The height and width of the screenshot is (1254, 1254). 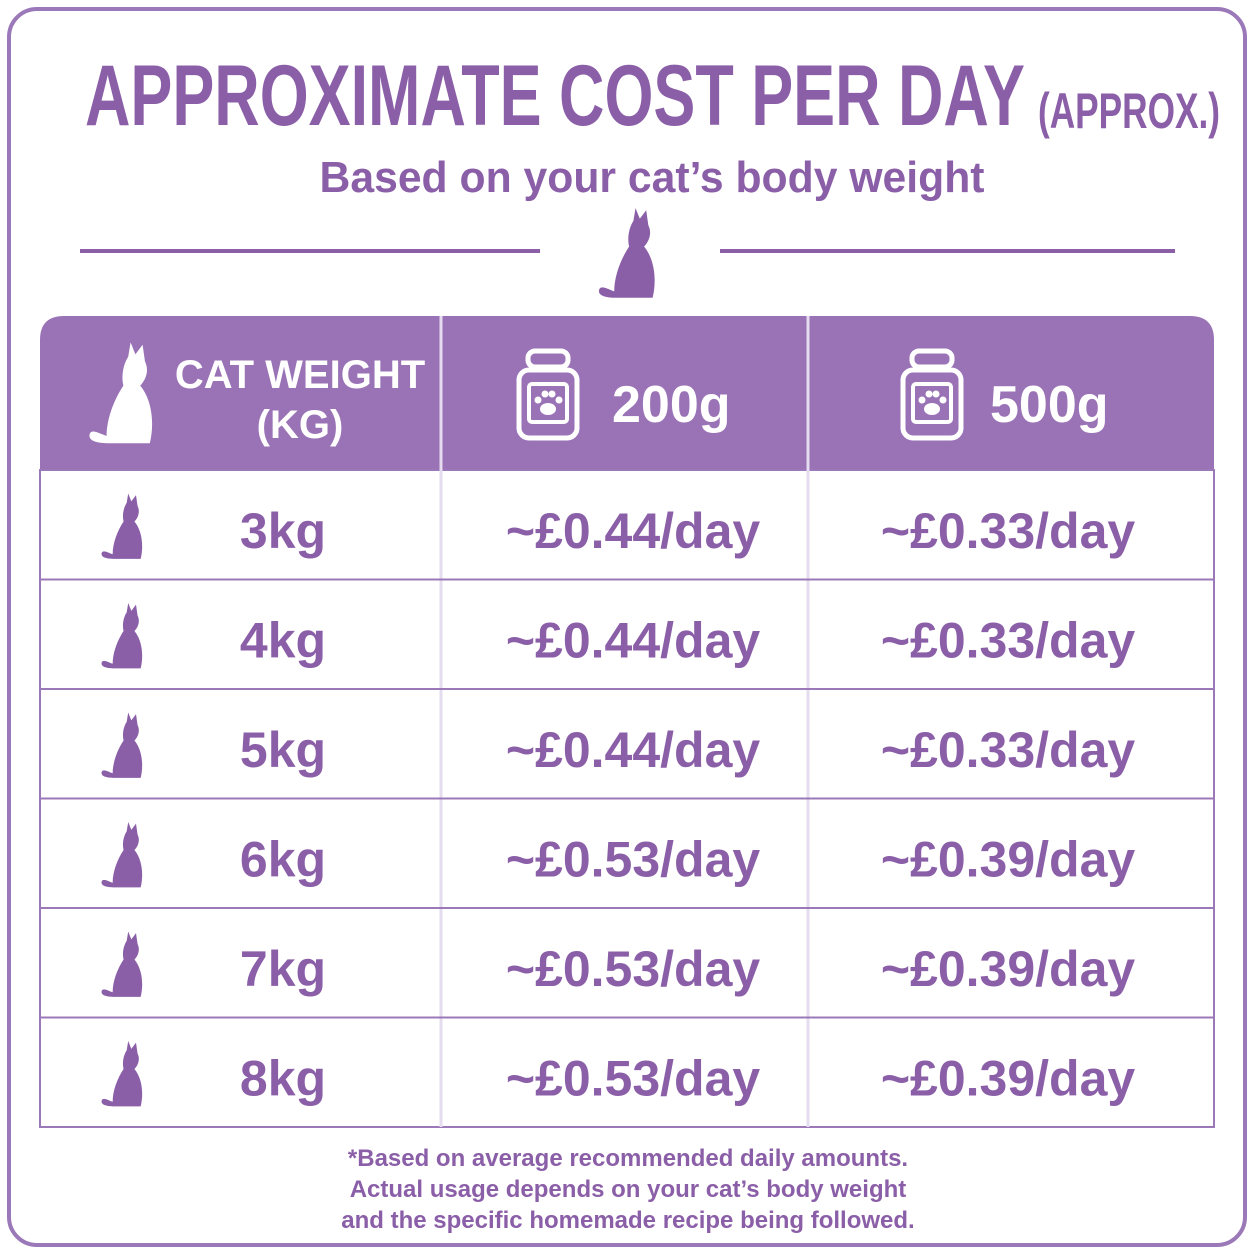 I want to click on column-header: (KG), so click(x=300, y=425).